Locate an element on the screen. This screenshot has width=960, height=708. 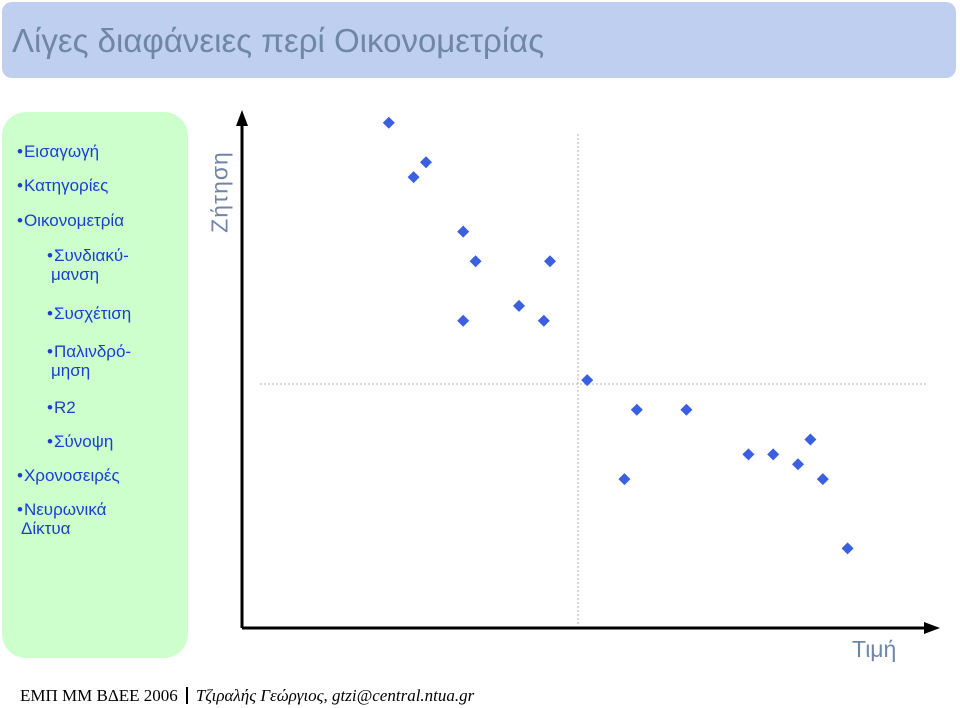
nav-item-2: •Οικονομετρία is located at coordinates (70, 220).